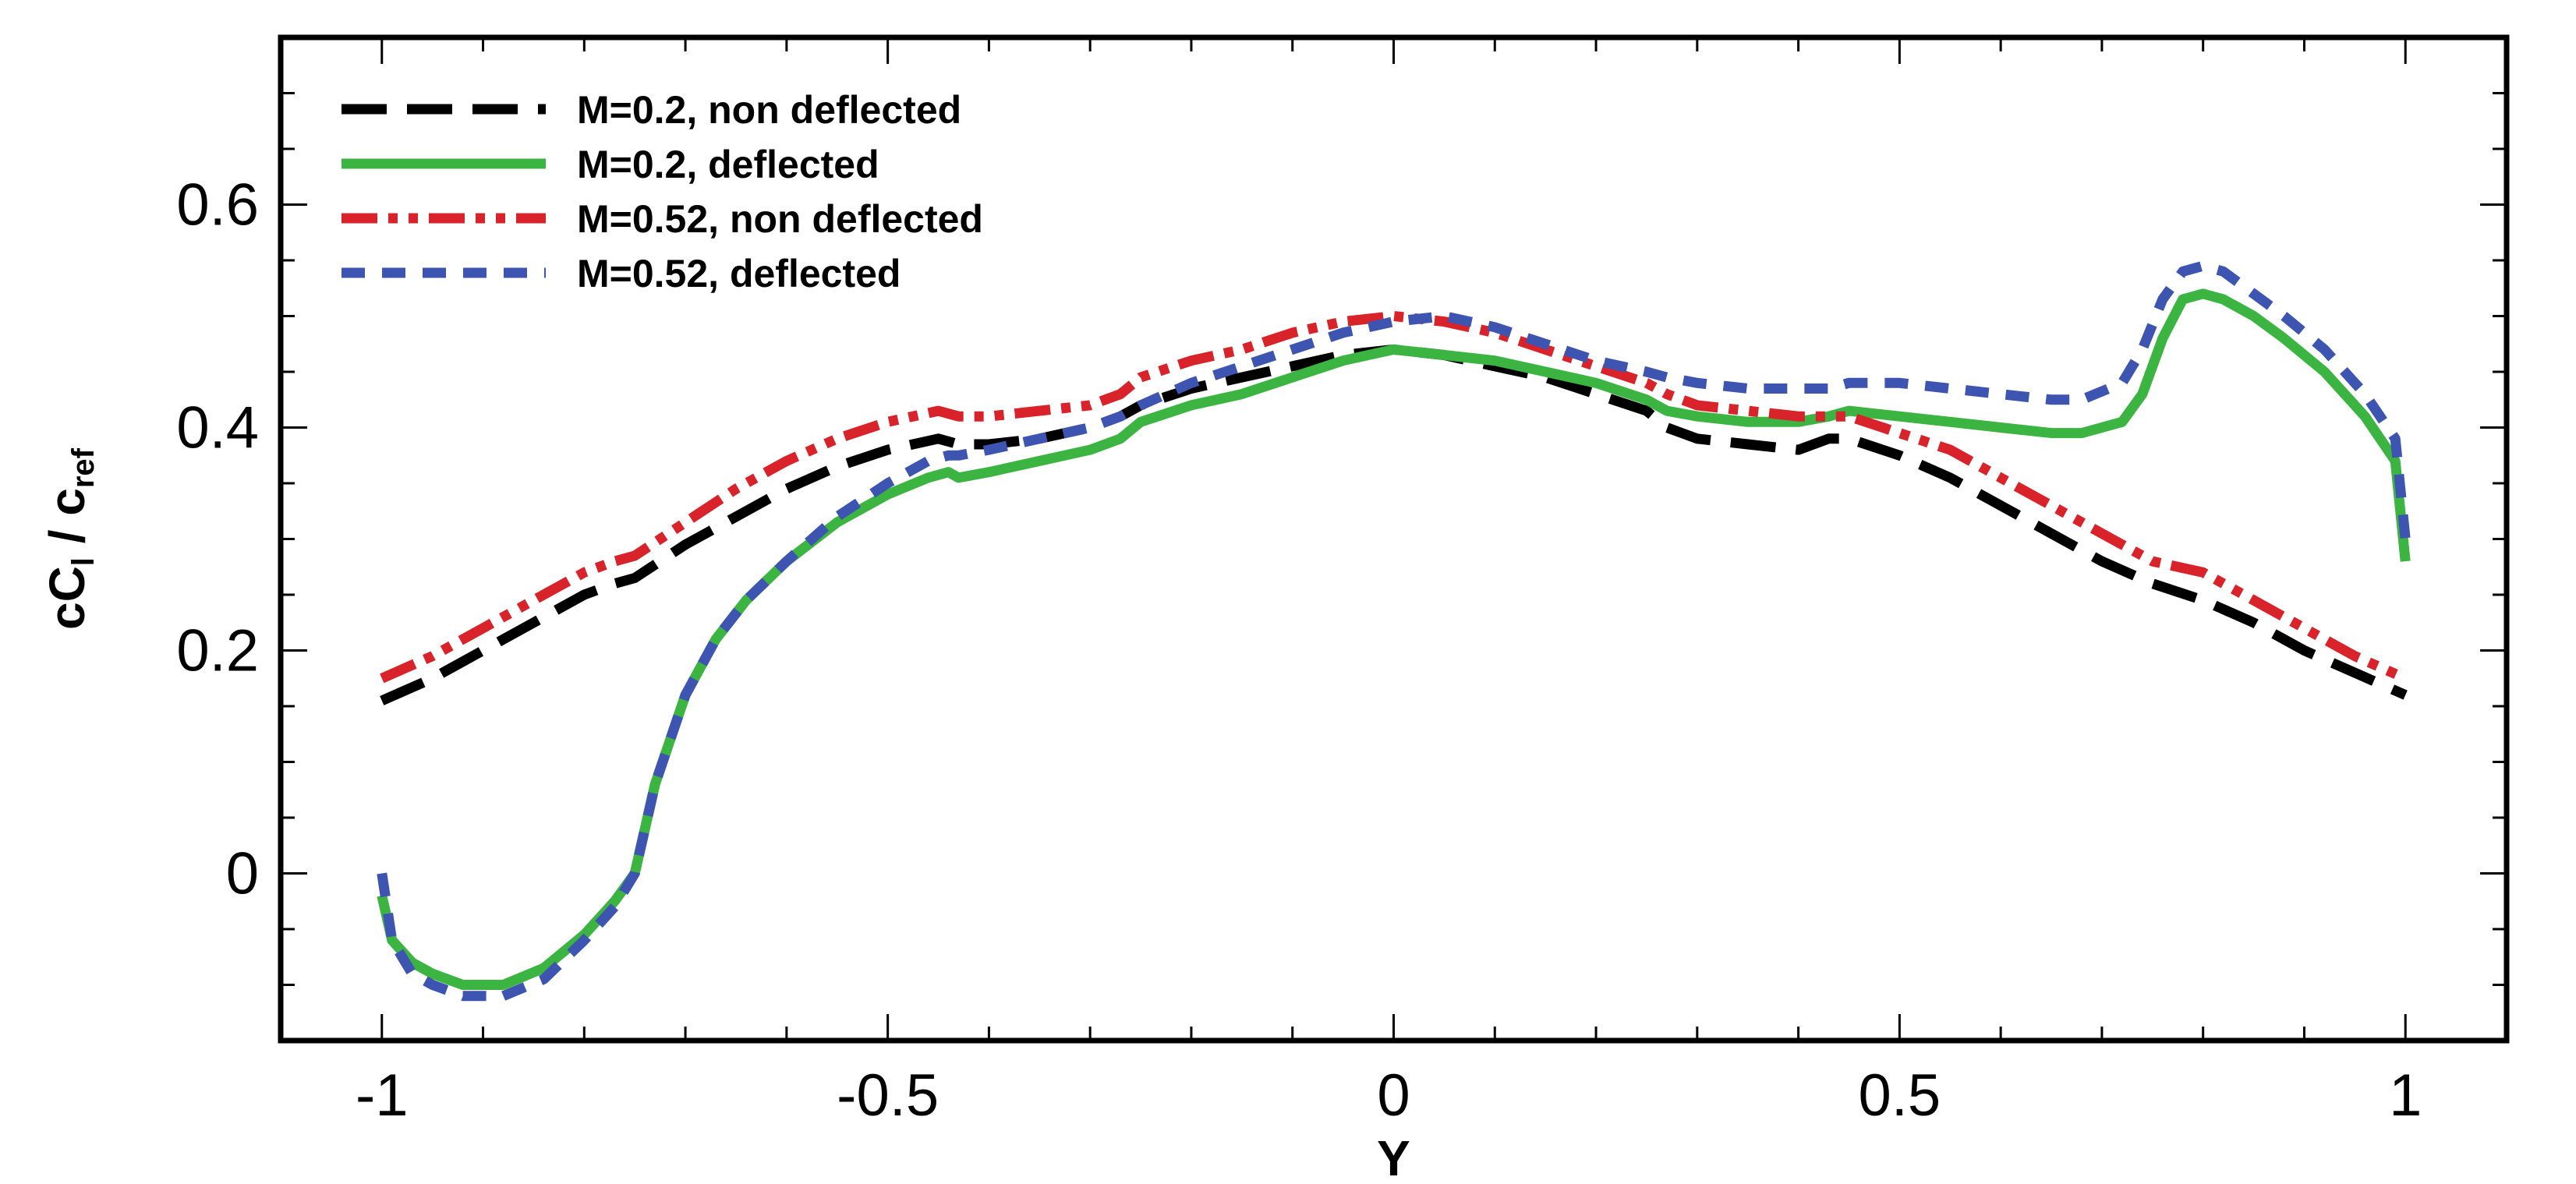  Describe the element at coordinates (217, 428) in the screenshot. I see `y-tick-label: 0.4` at that location.